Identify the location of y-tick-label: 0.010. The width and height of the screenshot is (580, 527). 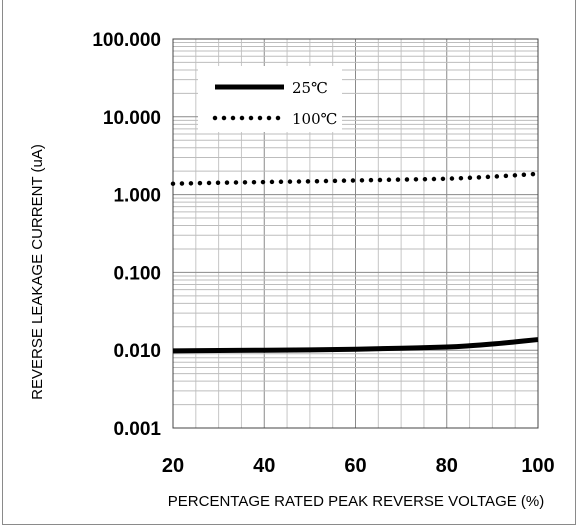
(137, 351).